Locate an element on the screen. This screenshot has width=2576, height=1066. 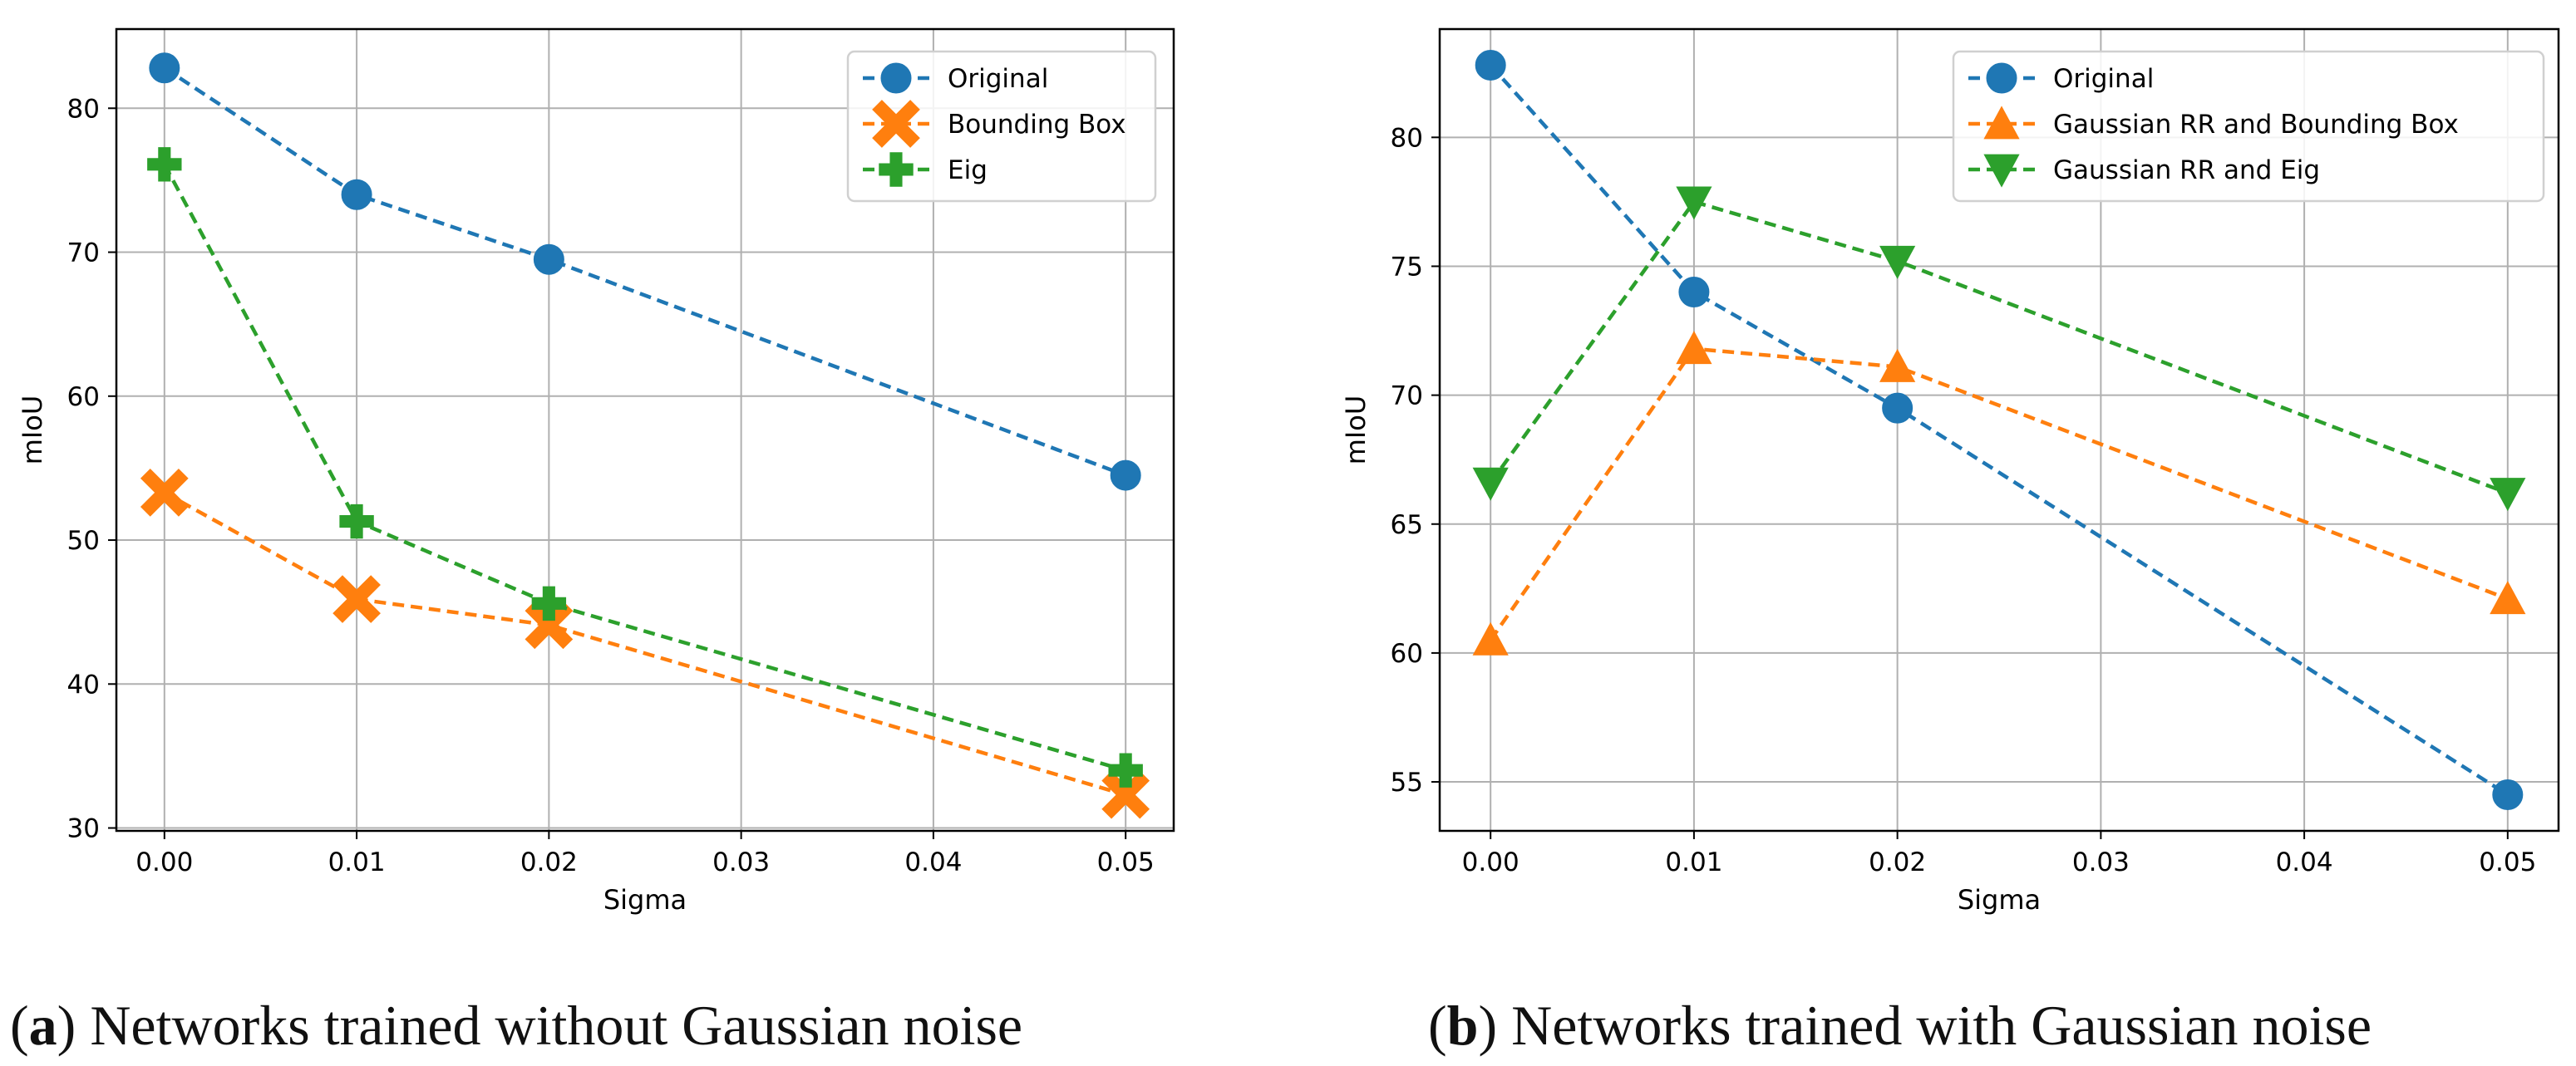
y-tick-label: 40 is located at coordinates (83, 685).